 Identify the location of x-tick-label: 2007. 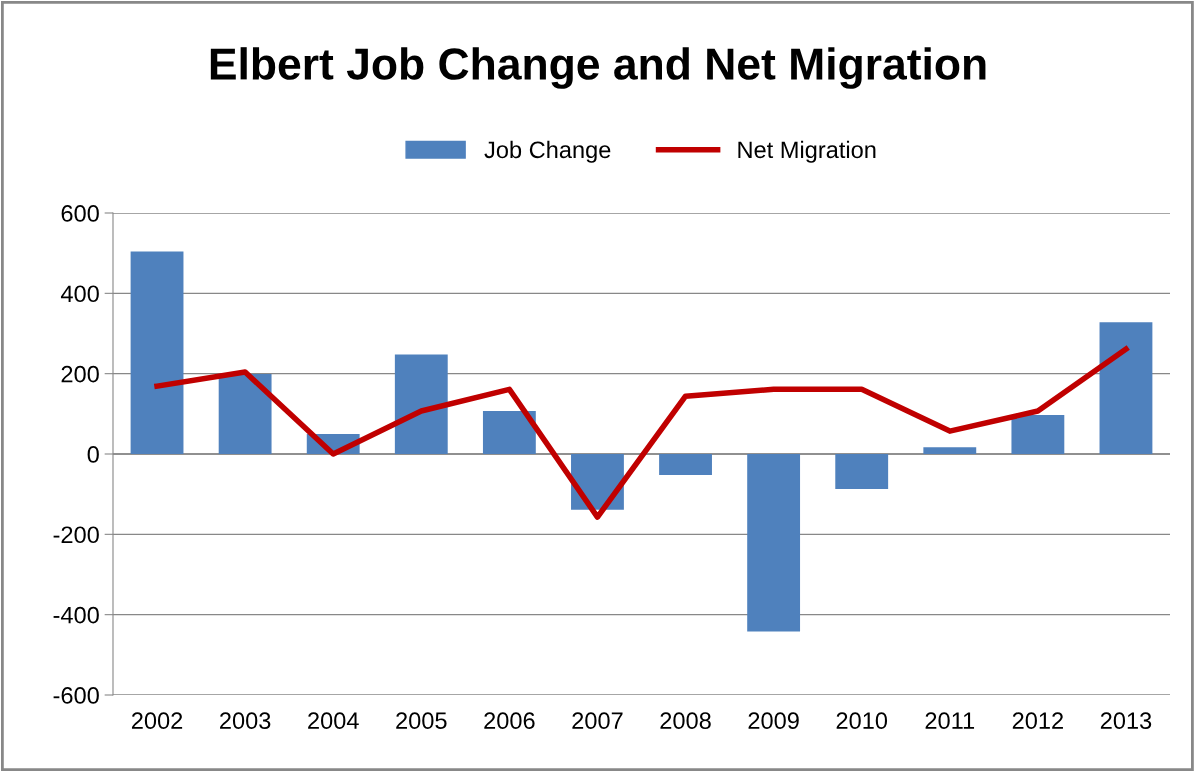
(597, 721).